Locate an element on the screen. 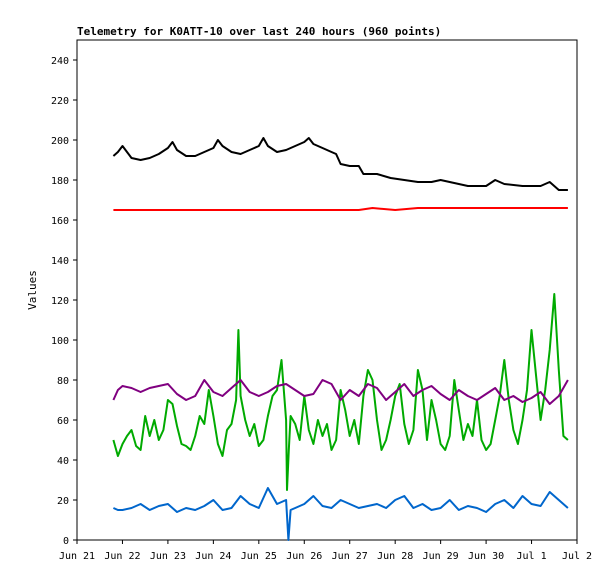  y-tick-label: 100 is located at coordinates (60, 341).